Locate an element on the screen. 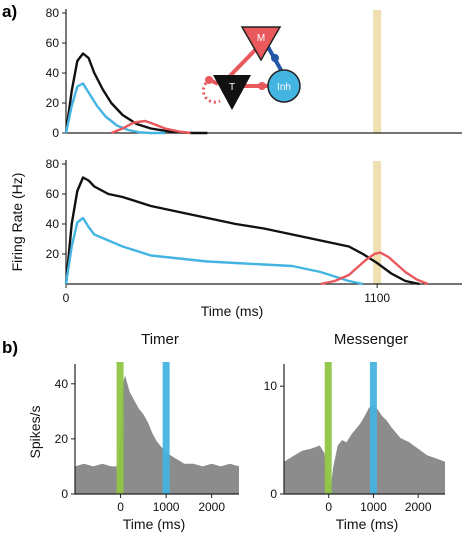 This screenshot has height=539, width=474. x-tick-label-messenger-2000: 2000 is located at coordinates (418, 507).